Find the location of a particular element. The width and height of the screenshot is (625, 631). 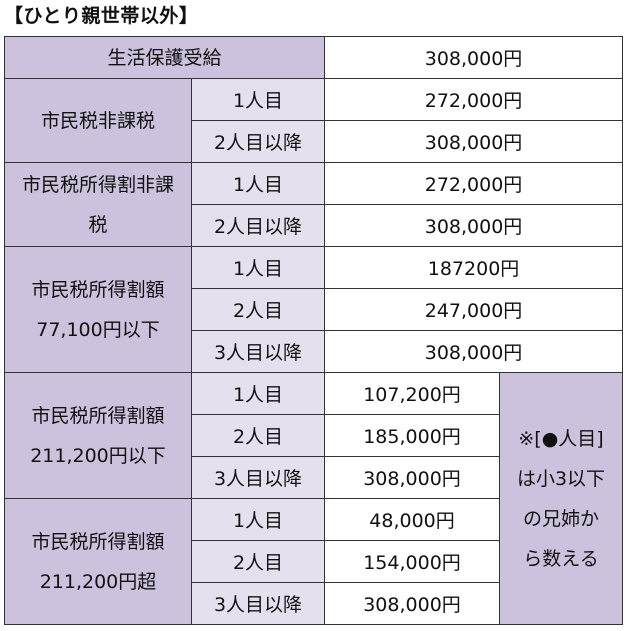

footnote-line: ※[●人目] is located at coordinates (561, 438).